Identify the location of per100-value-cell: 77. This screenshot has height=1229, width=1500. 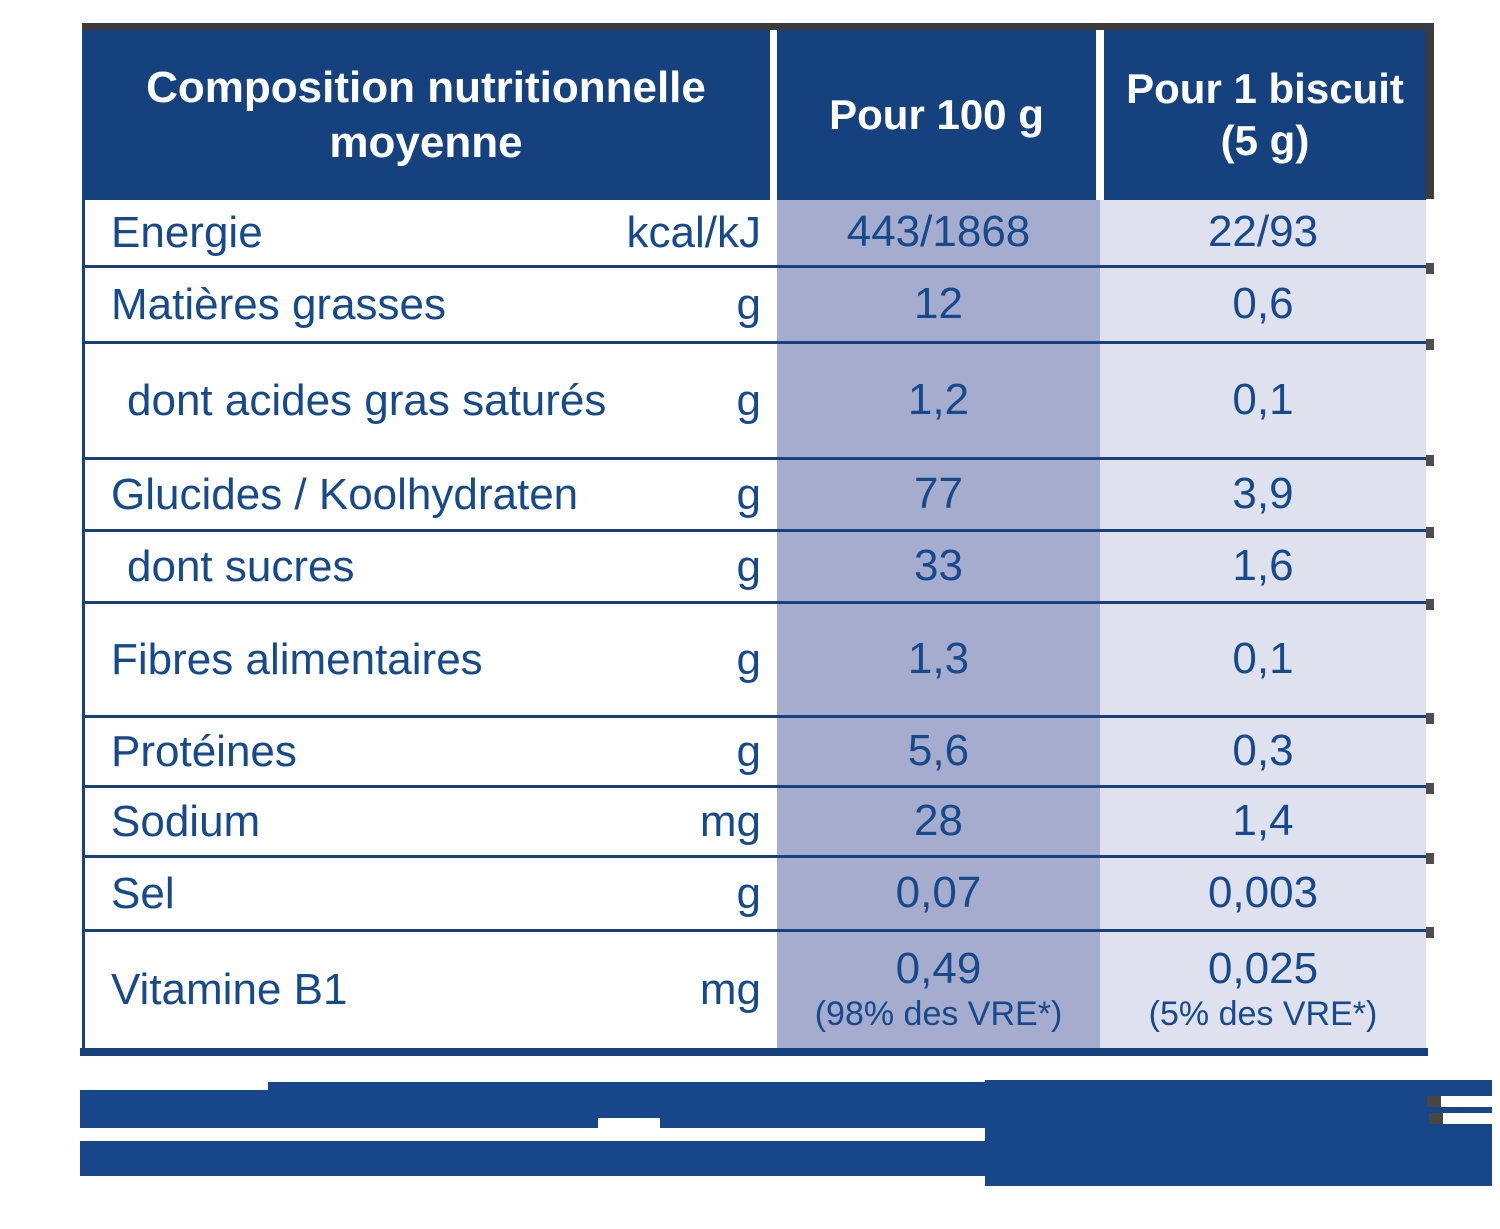
(938, 494).